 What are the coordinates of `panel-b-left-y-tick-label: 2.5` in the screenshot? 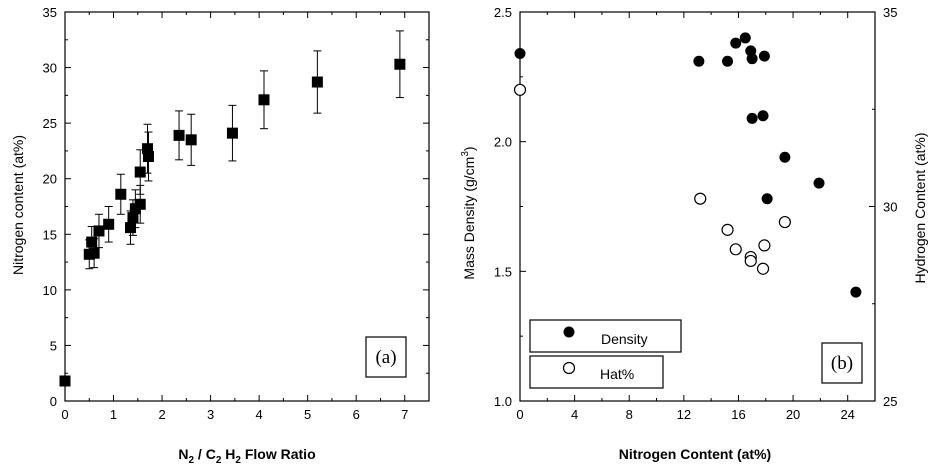 It's located at (503, 12).